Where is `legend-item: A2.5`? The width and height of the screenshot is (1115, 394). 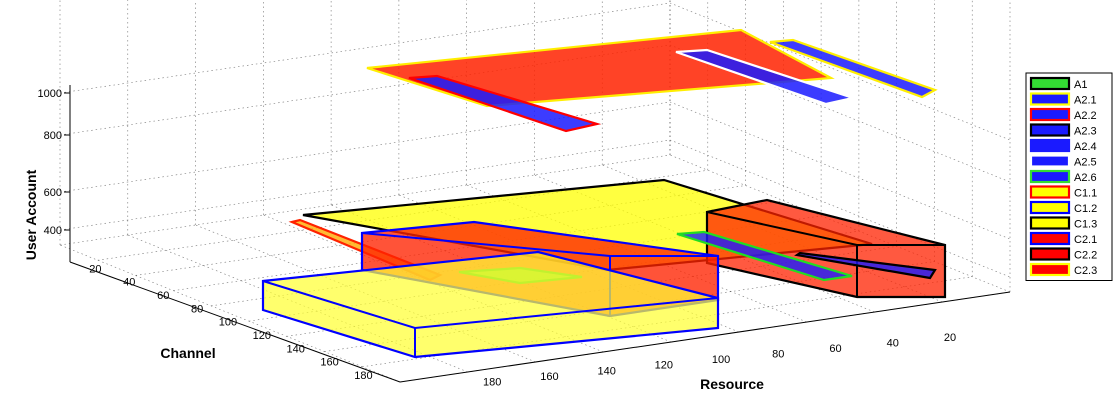 legend-item: A2.5 is located at coordinates (1063, 161).